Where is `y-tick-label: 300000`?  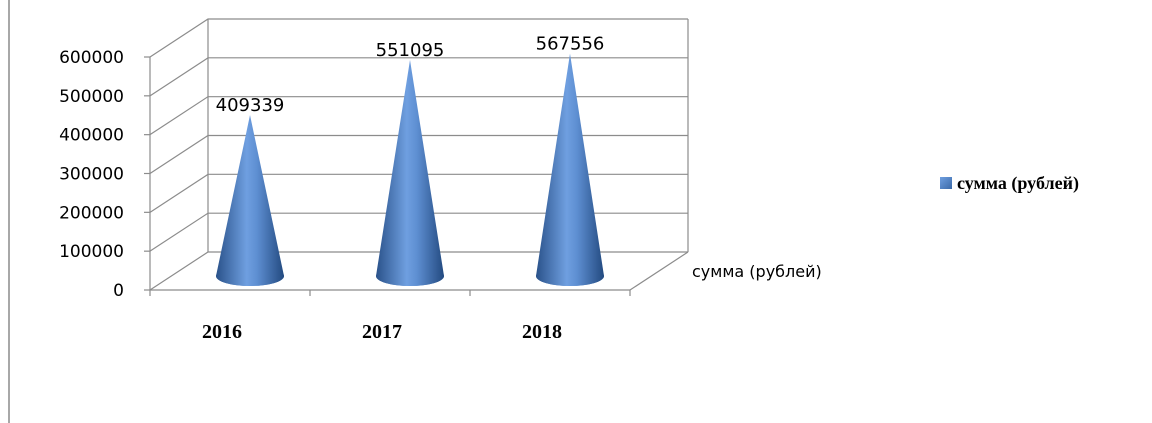 y-tick-label: 300000 is located at coordinates (91, 175).